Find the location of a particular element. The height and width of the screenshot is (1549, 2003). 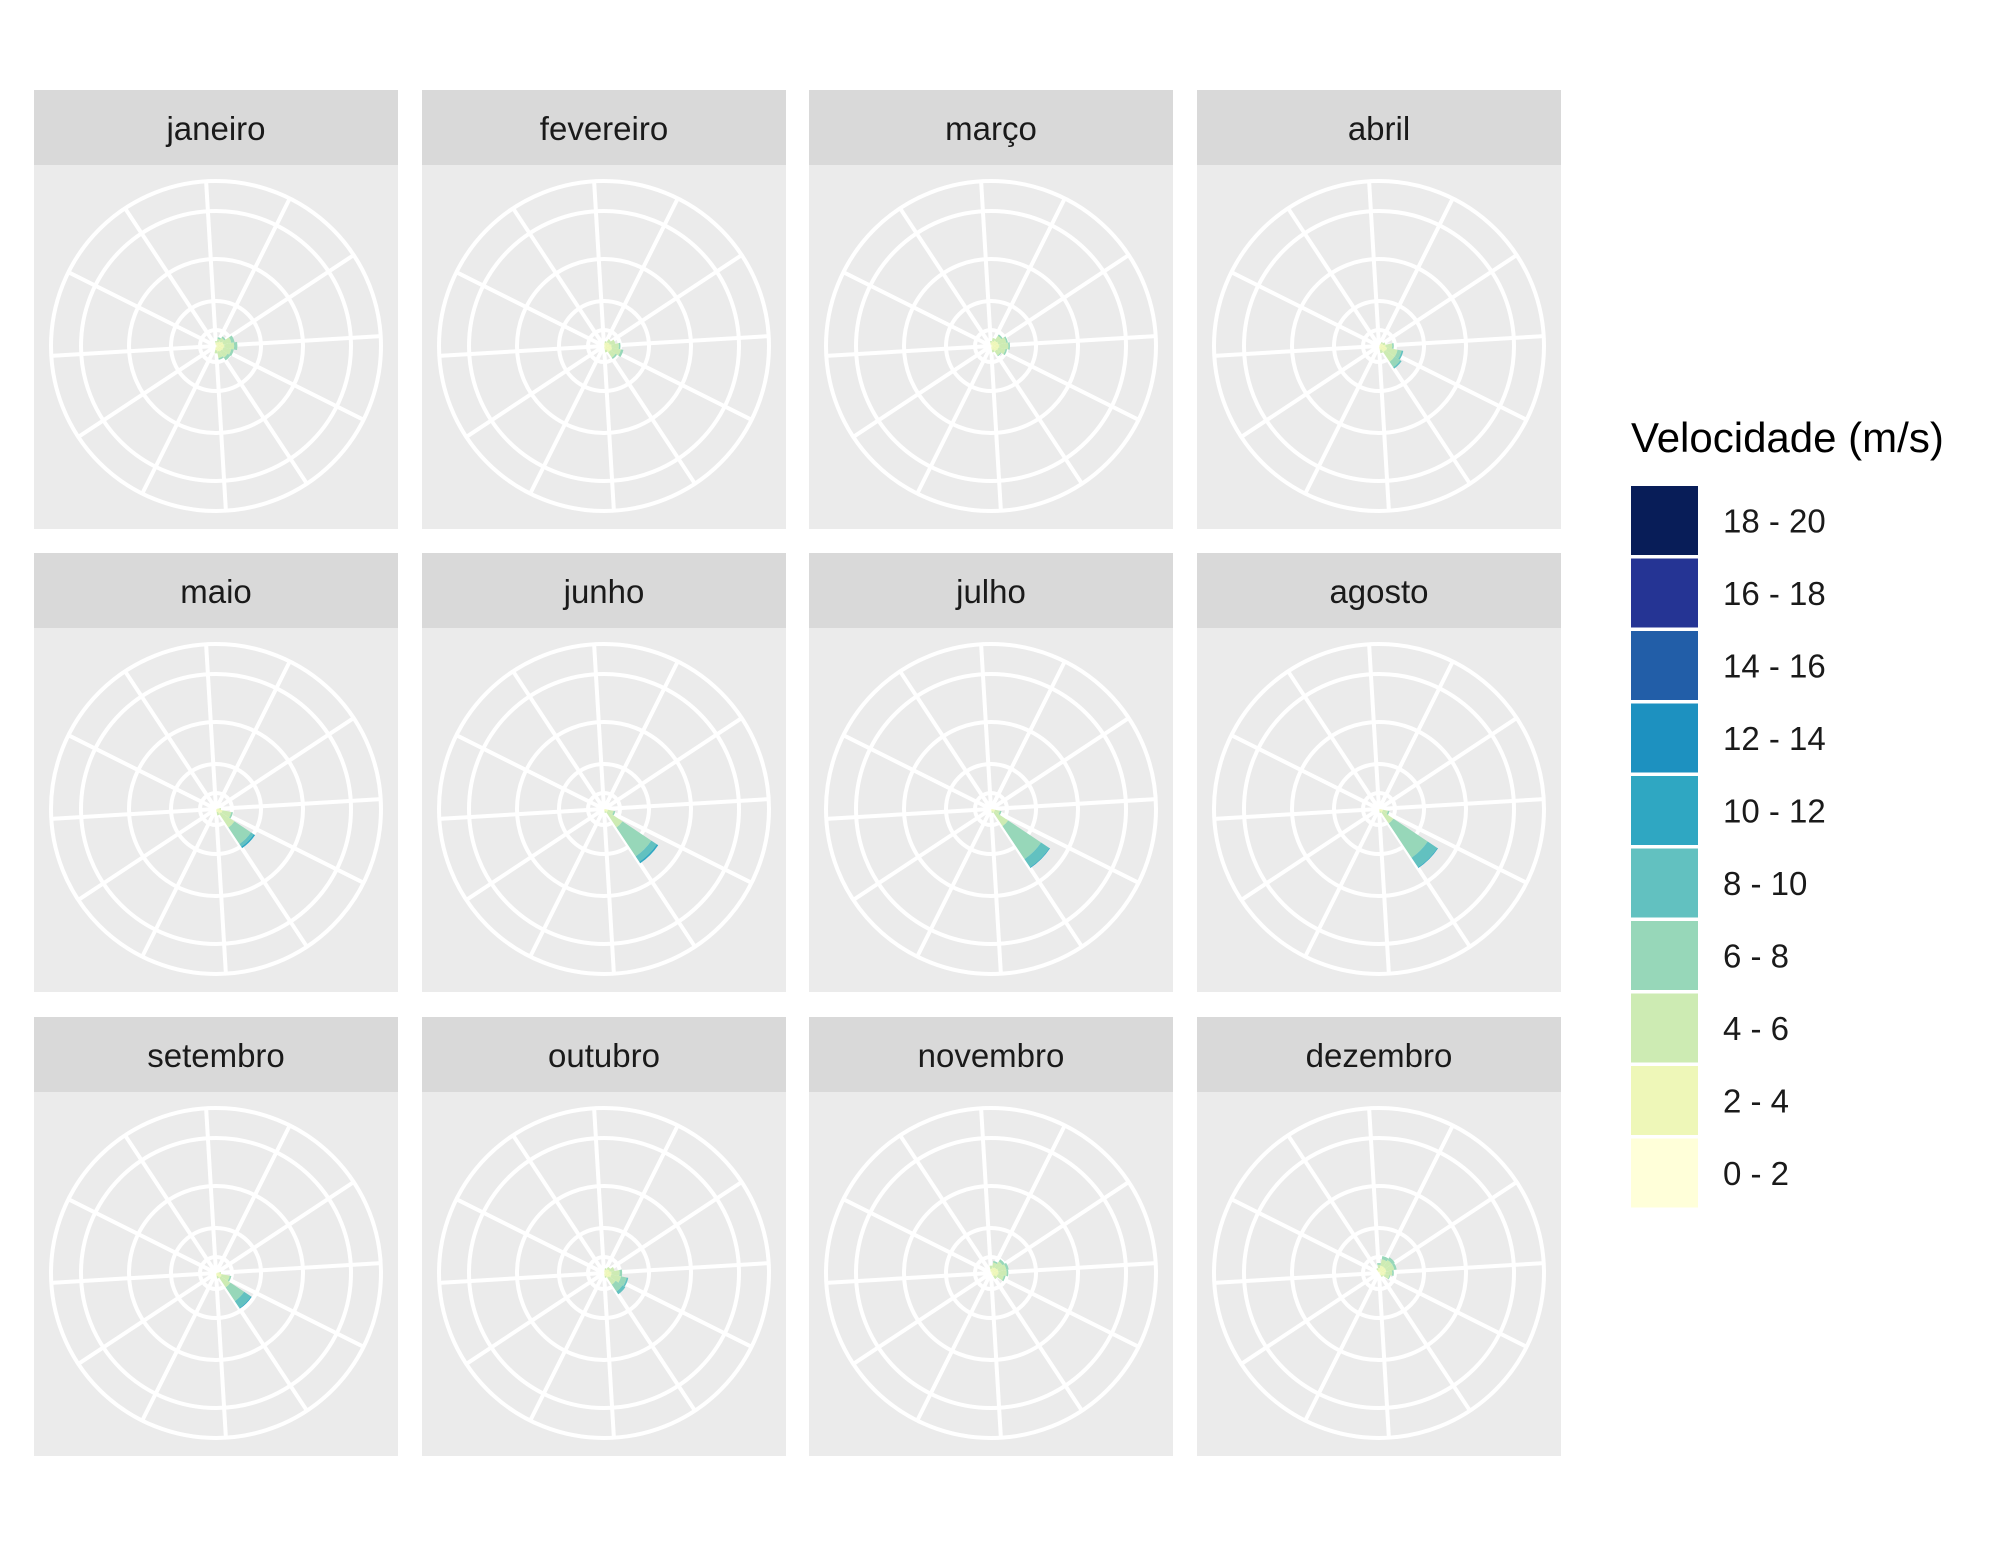

facet-title: novembro is located at coordinates (991, 1055).